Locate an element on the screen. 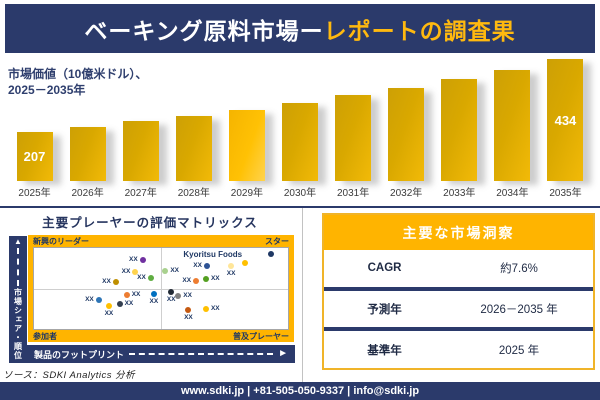  insights-row-label: CAGR is located at coordinates (384, 268).